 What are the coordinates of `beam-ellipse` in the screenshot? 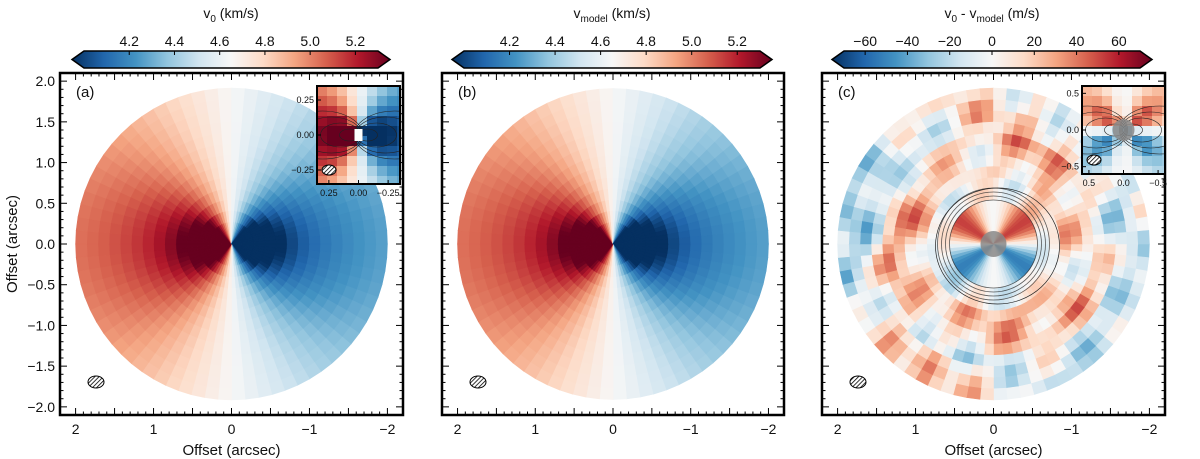 It's located at (478, 382).